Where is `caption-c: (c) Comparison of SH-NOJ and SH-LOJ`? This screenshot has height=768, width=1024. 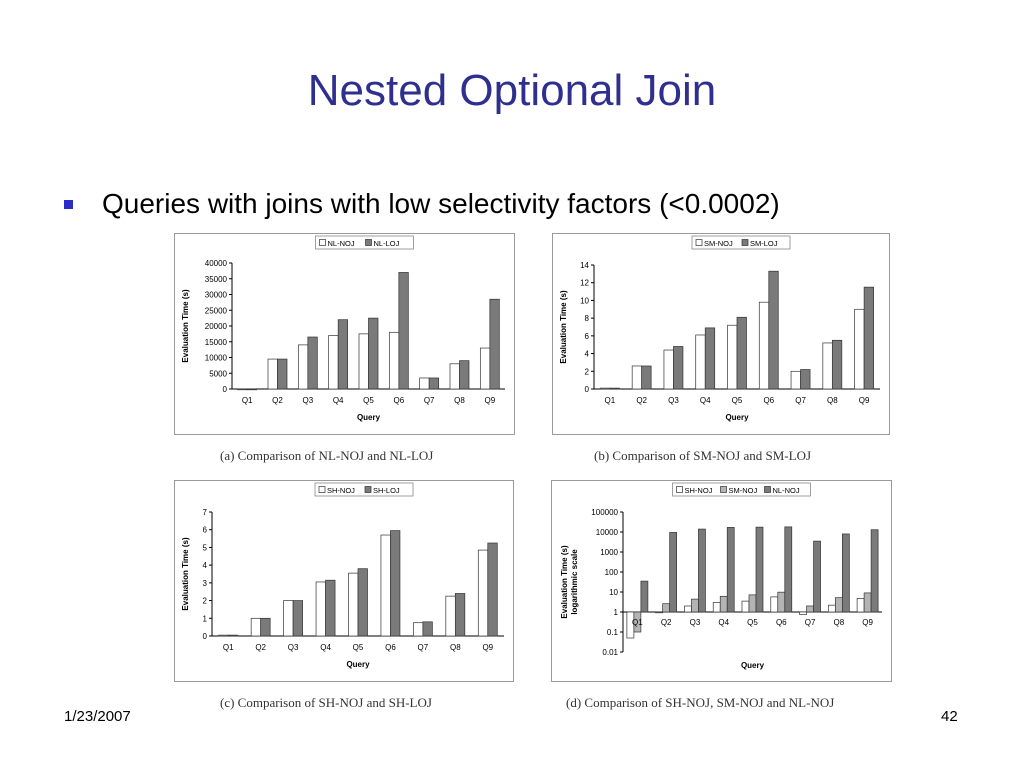 caption-c: (c) Comparison of SH-NOJ and SH-LOJ is located at coordinates (326, 702).